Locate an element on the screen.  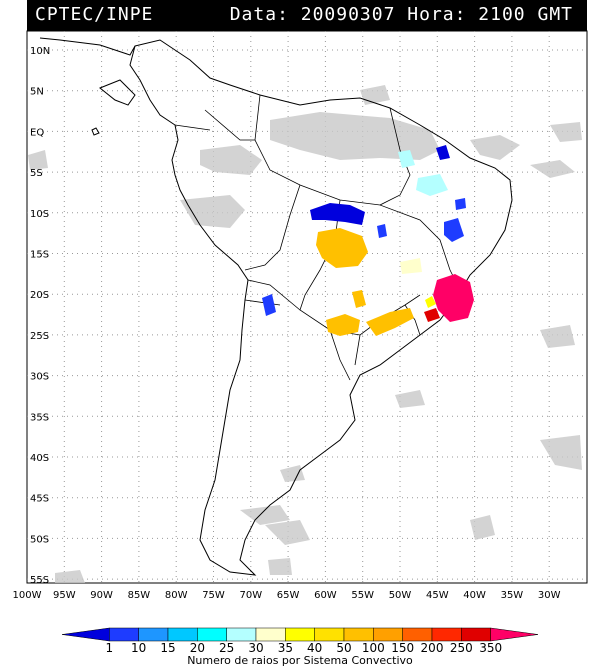
lon-label: 30W is located at coordinates (549, 595).